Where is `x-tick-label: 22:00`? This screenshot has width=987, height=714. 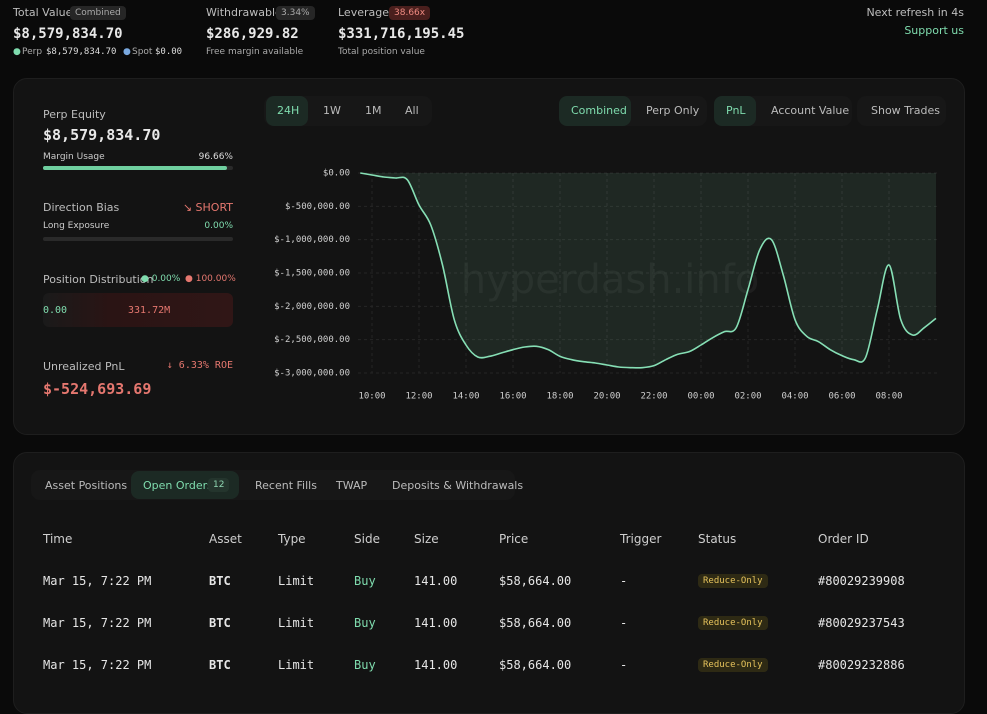 x-tick-label: 22:00 is located at coordinates (653, 397).